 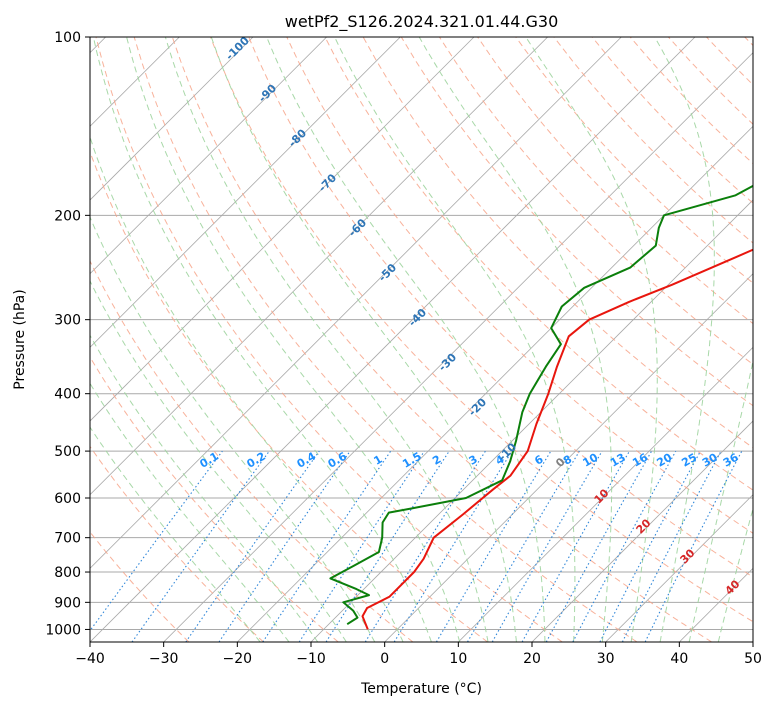 What do you see at coordinates (67, 216) in the screenshot?
I see `y-tick-label: 200` at bounding box center [67, 216].